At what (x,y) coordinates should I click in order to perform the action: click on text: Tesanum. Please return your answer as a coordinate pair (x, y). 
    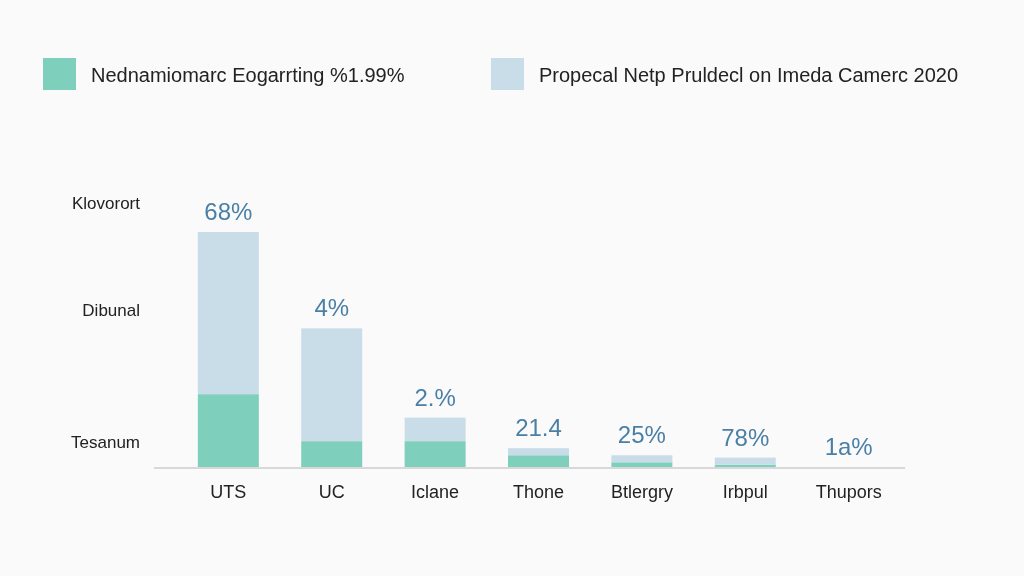
    Looking at the image, I should click on (105, 442).